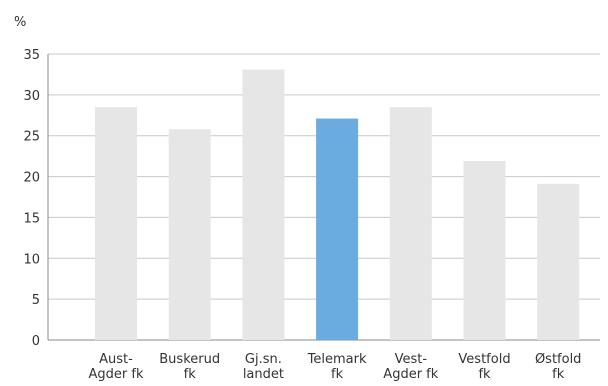 The height and width of the screenshot is (386, 608). Describe the element at coordinates (36, 341) in the screenshot. I see `y-tick-label: 0` at that location.